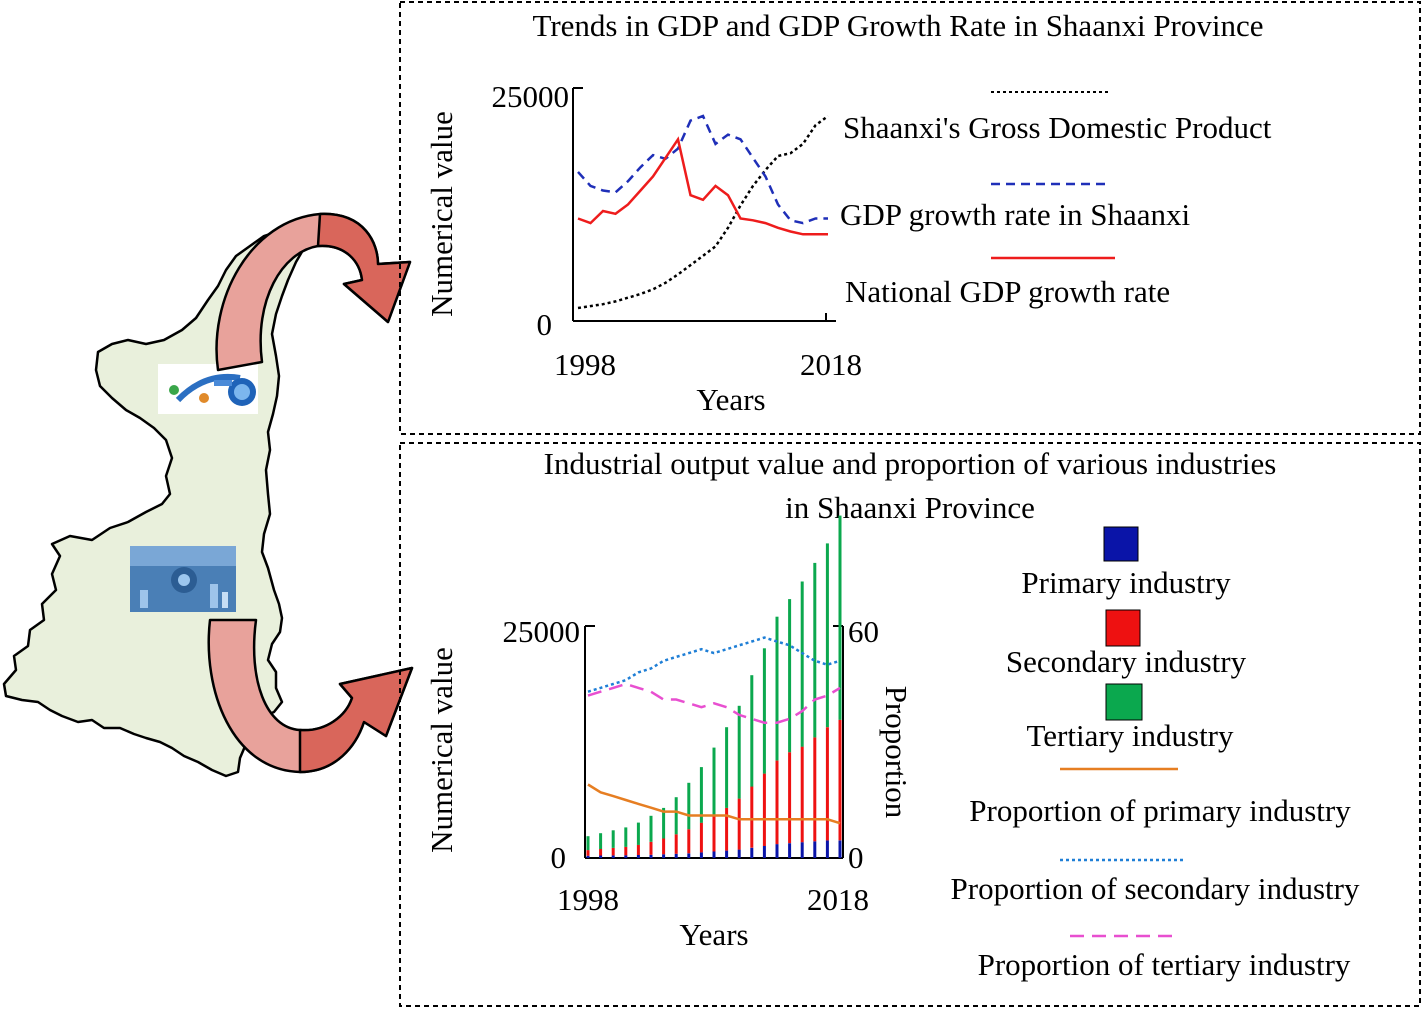  What do you see at coordinates (1160, 810) in the screenshot?
I see `legend-label-primary-proportion: Proportion of primary industry` at bounding box center [1160, 810].